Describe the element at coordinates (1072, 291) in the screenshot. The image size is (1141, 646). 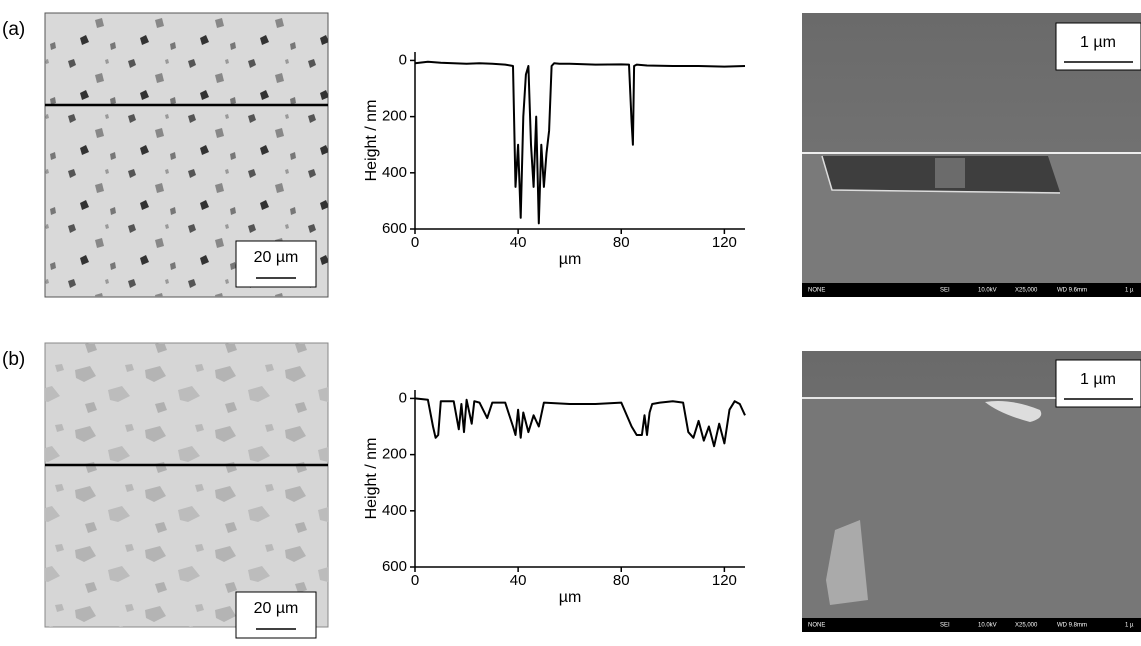
I see `sem-footer-text: WD 9.6mm` at that location.